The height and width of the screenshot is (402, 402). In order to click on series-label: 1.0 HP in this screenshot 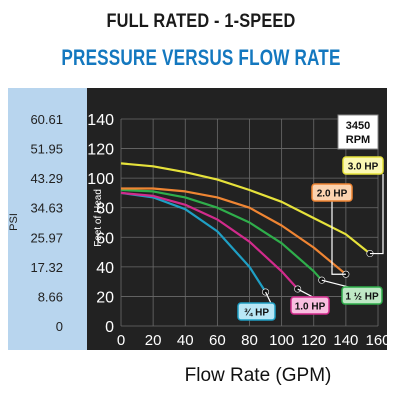, I will do `click(310, 307)`.